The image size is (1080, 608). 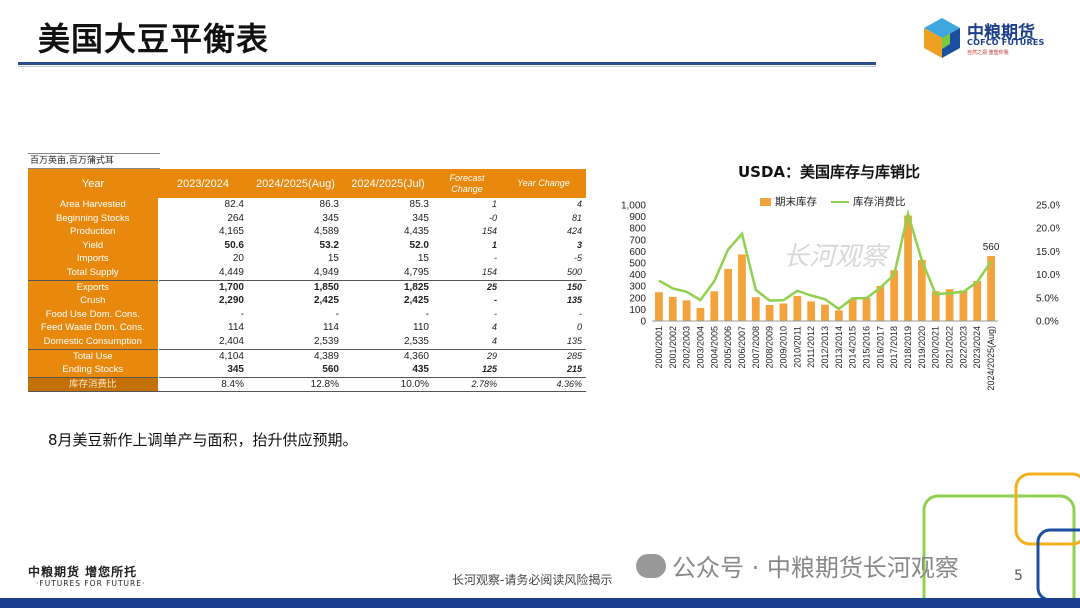 I want to click on table-cell: 86.3, so click(x=329, y=204).